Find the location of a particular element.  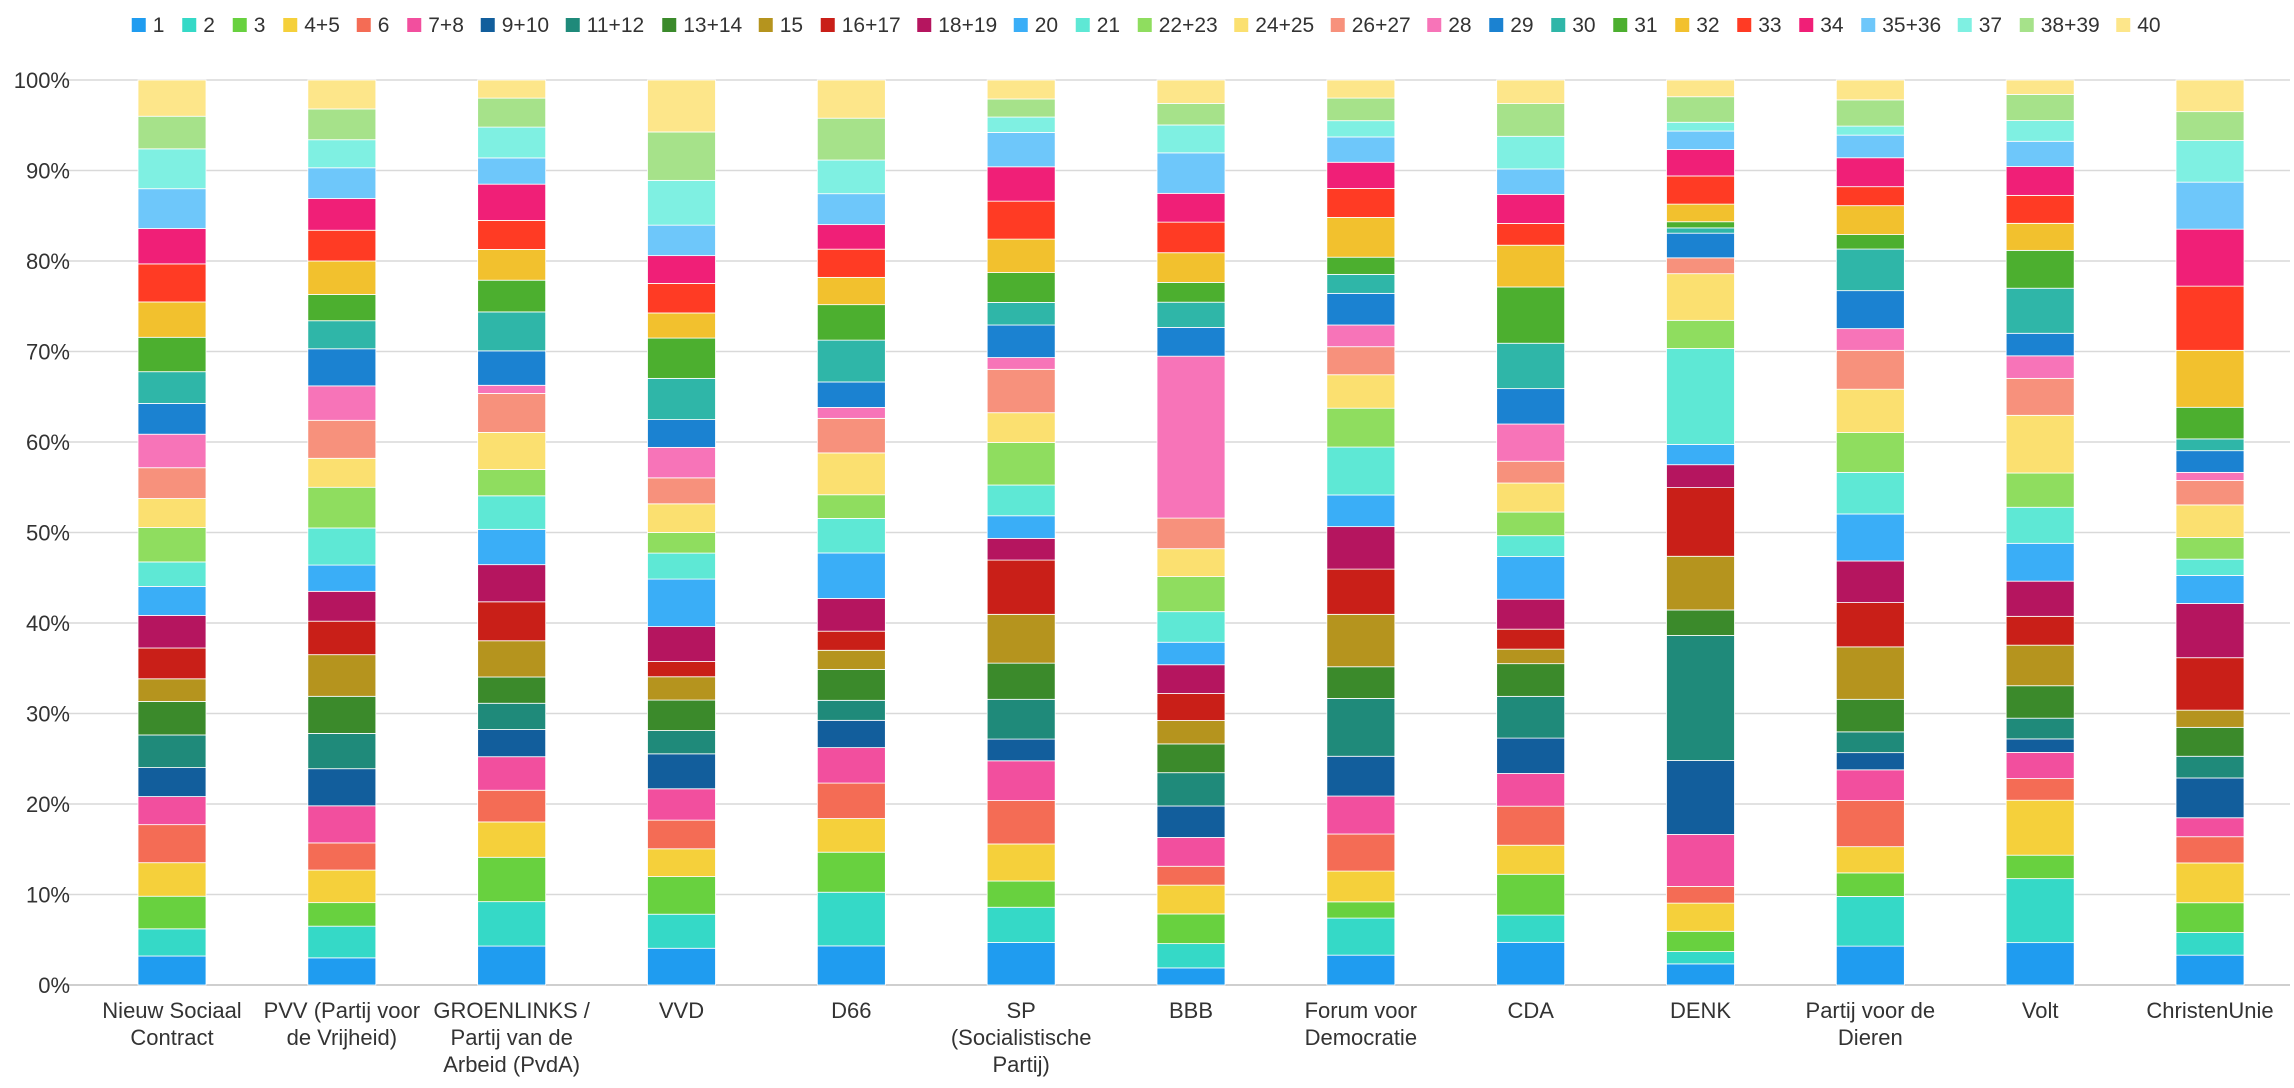

legend-item: 18+19 is located at coordinates (957, 25).